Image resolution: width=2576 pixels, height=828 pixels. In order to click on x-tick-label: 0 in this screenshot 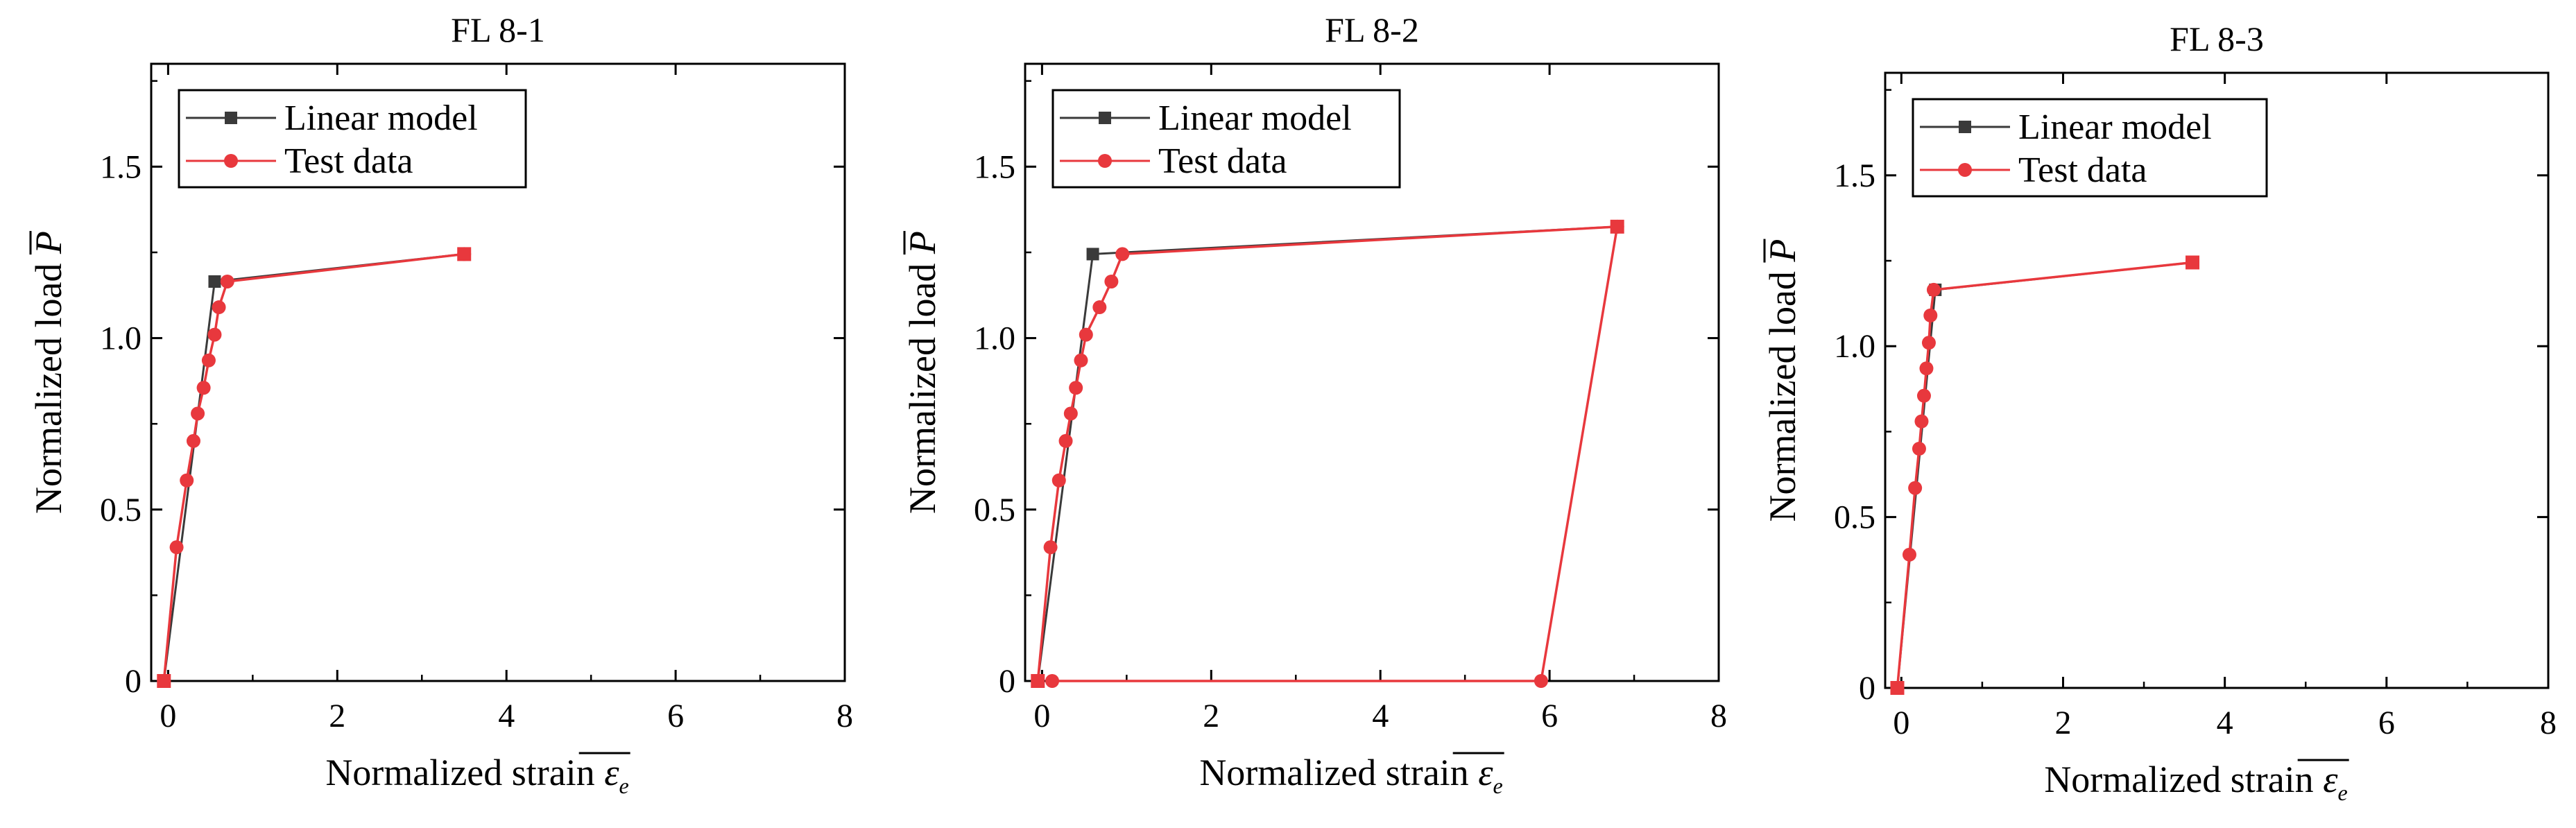, I will do `click(1041, 716)`.